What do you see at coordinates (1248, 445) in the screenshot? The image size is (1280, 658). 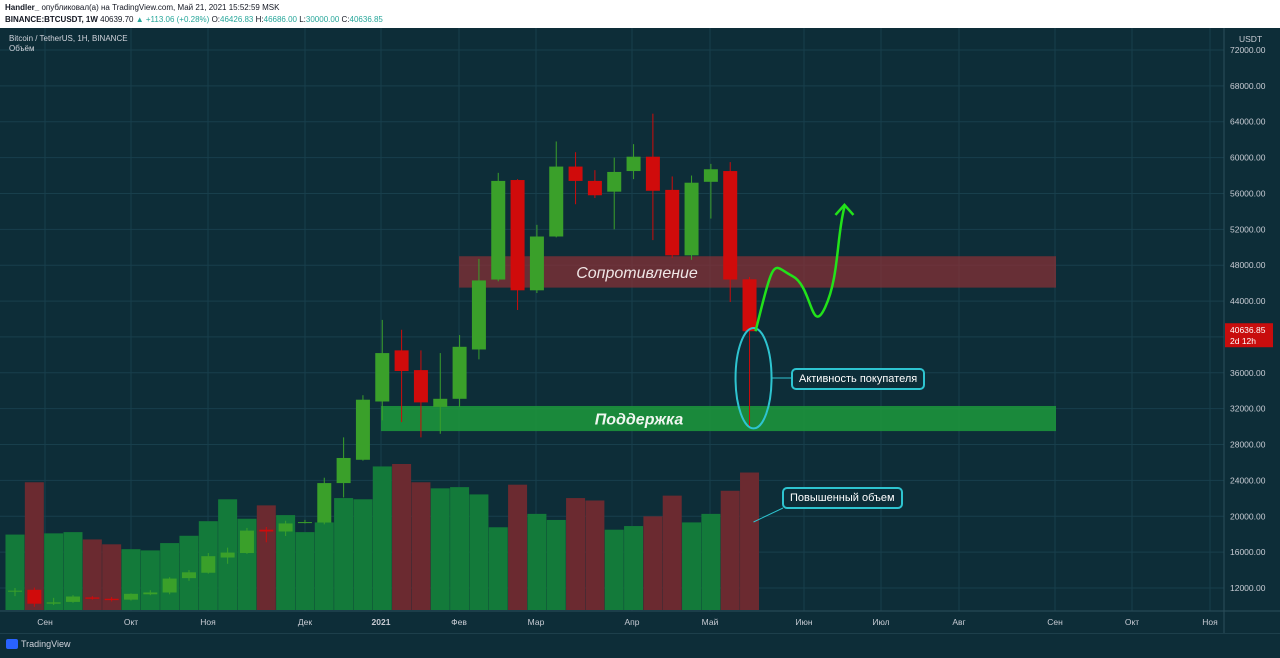 I see `y-tick-label: 28000.00` at bounding box center [1248, 445].